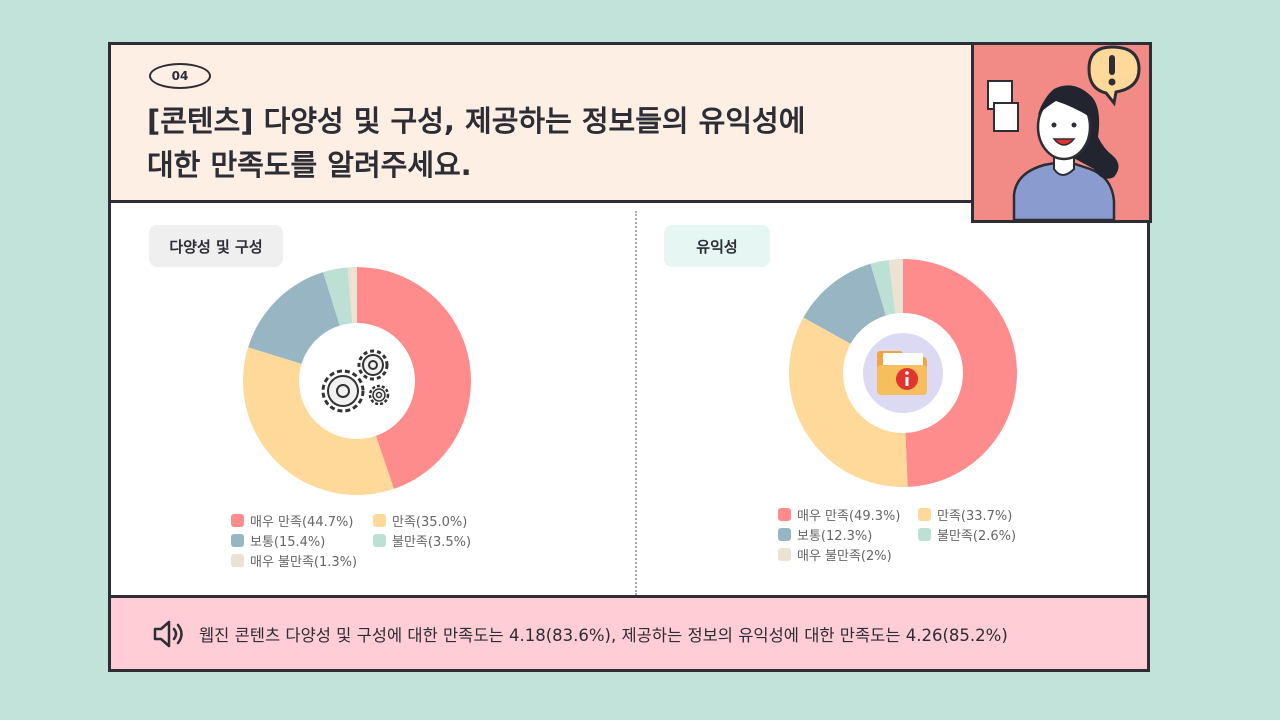 The image size is (1280, 720). I want to click on diversity-donut-chart, so click(357, 381).